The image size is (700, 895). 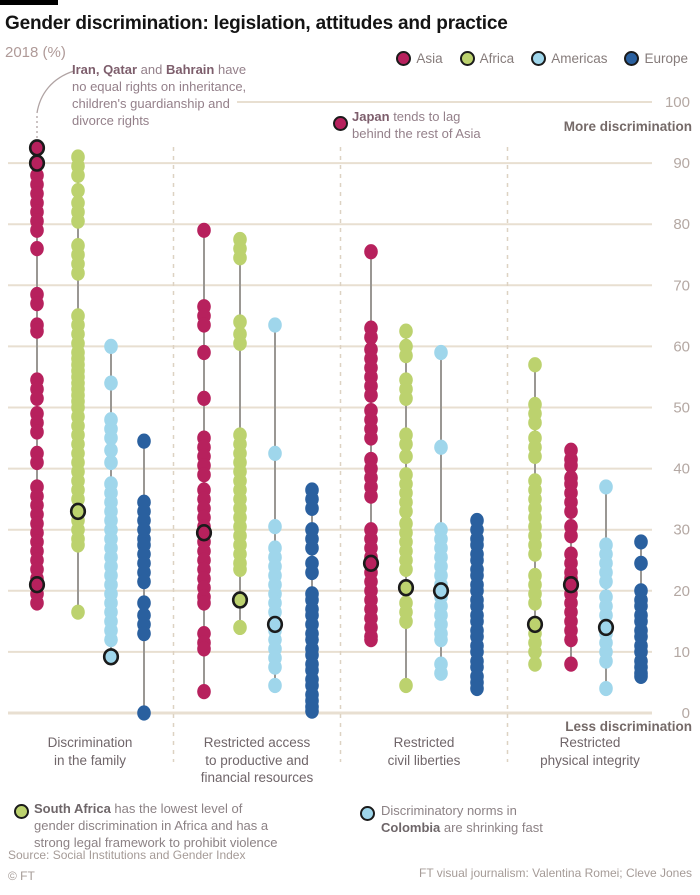 What do you see at coordinates (429, 58) in the screenshot?
I see `legend-label: Asia` at bounding box center [429, 58].